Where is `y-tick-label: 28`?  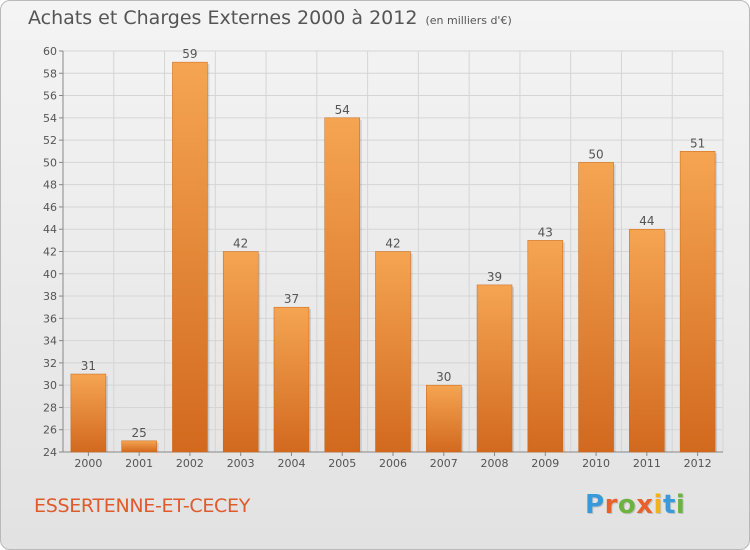 y-tick-label: 28 is located at coordinates (50, 407).